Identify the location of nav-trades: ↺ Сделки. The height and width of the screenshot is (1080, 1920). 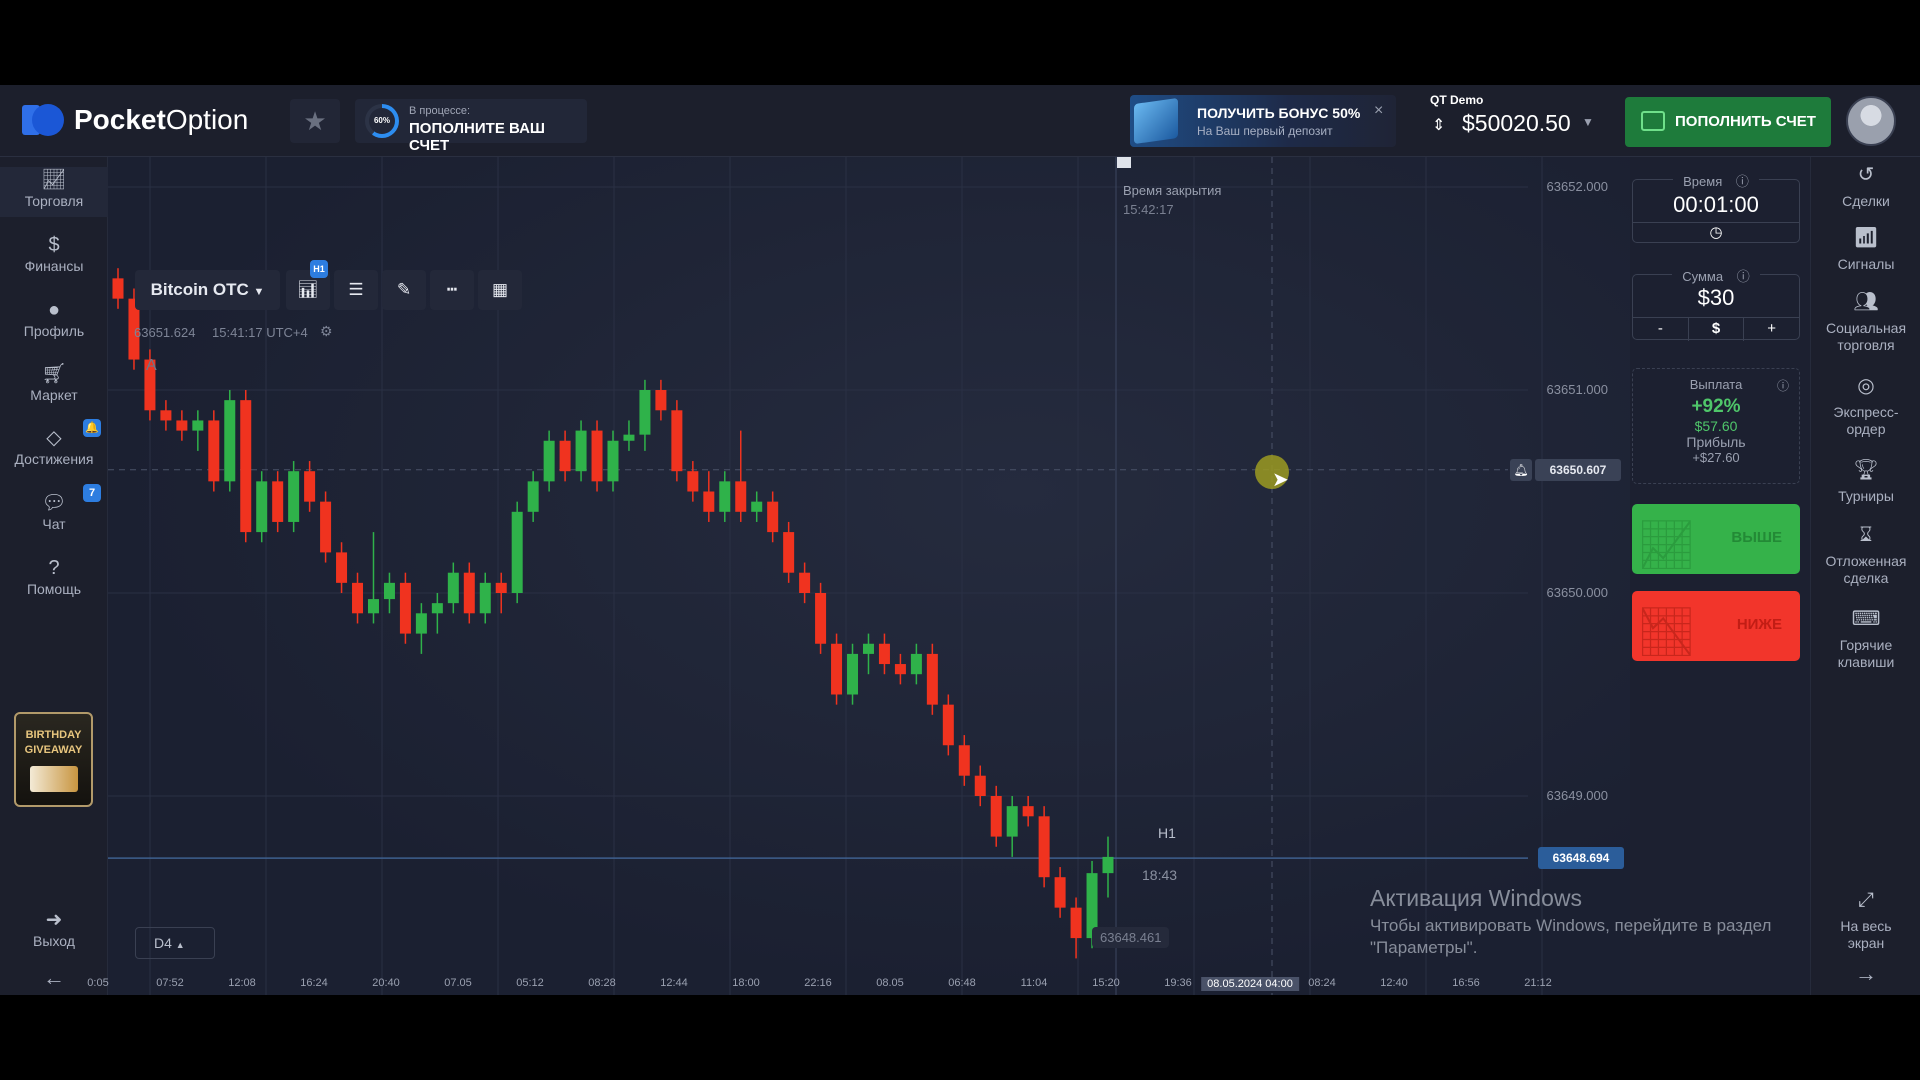
(1865, 187).